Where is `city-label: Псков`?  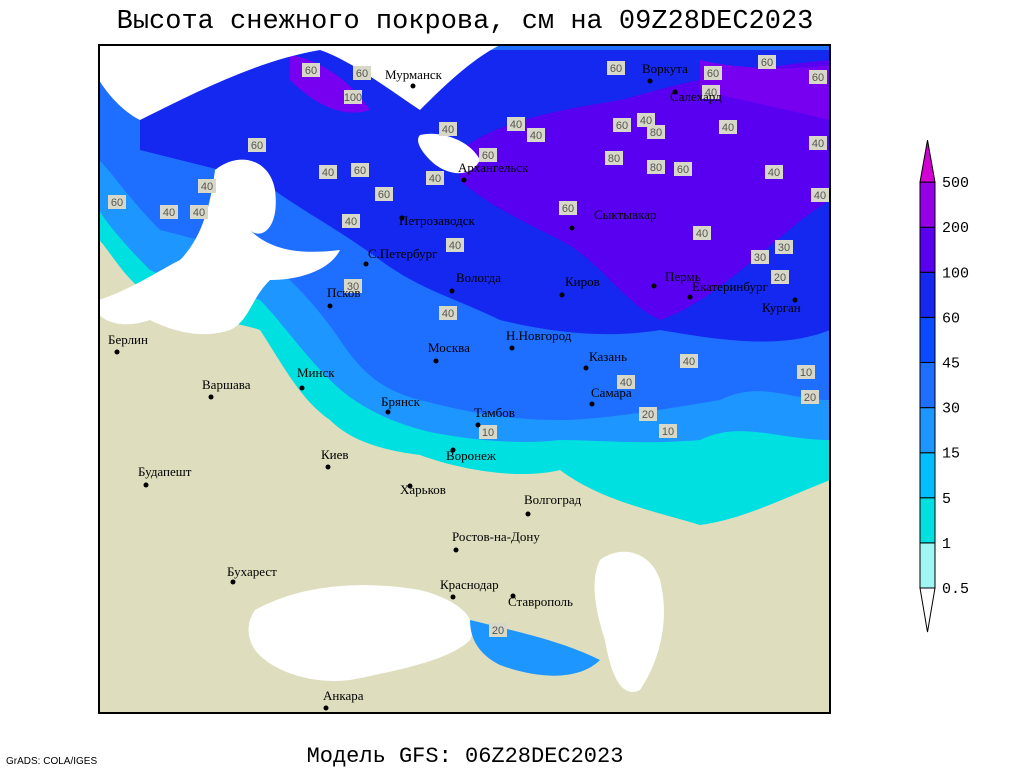 city-label: Псков is located at coordinates (343, 292).